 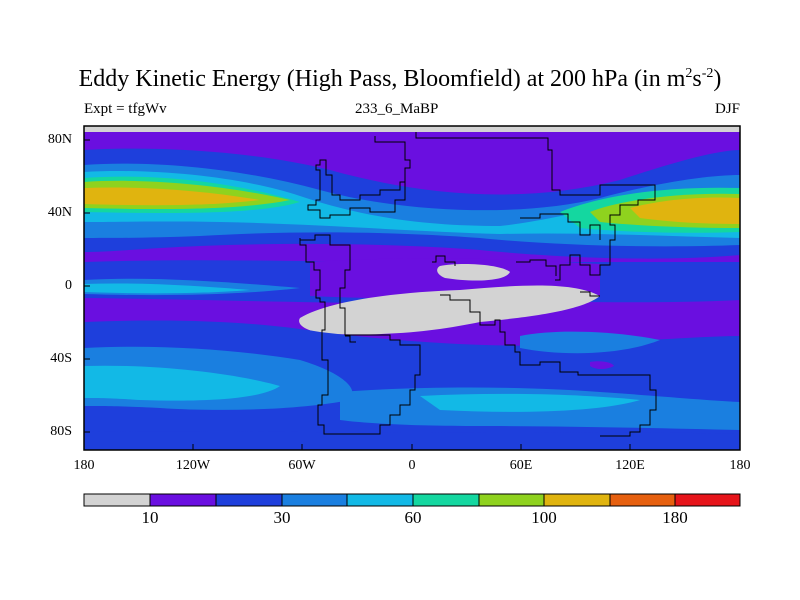 What do you see at coordinates (193, 465) in the screenshot?
I see `x-tick-label: 120W` at bounding box center [193, 465].